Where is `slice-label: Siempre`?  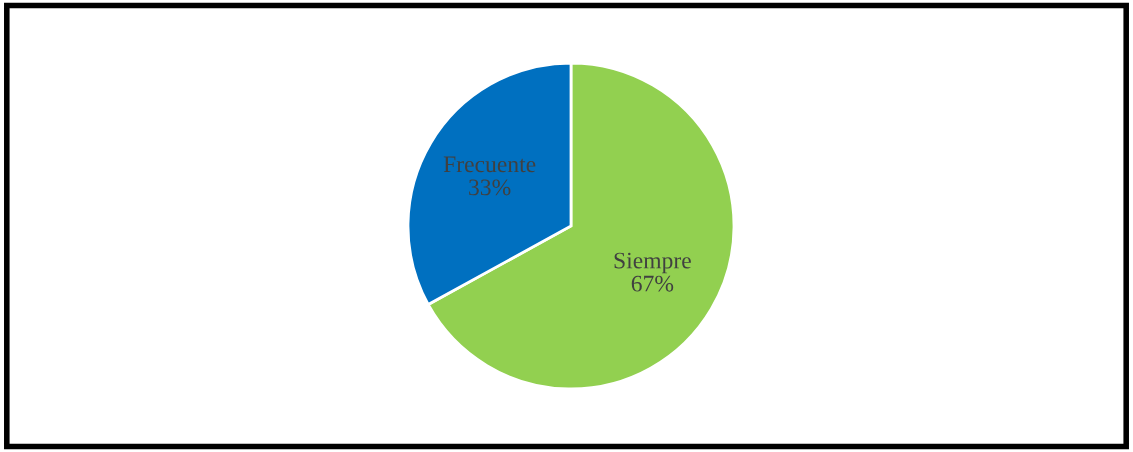 slice-label: Siempre is located at coordinates (652, 263).